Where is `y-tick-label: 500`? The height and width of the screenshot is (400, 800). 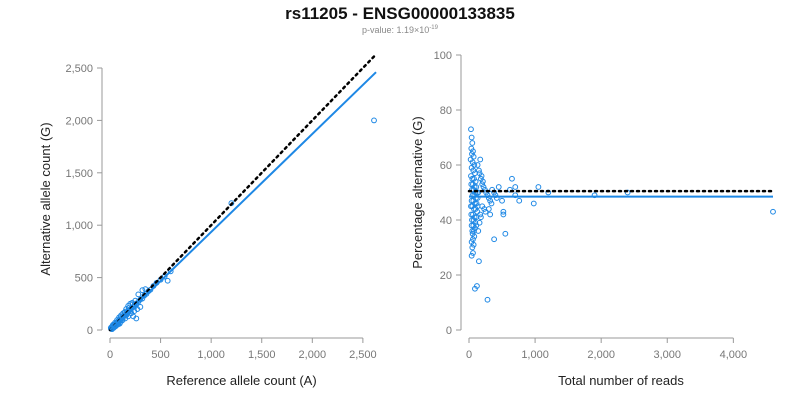
y-tick-label: 500 is located at coordinates (84, 279).